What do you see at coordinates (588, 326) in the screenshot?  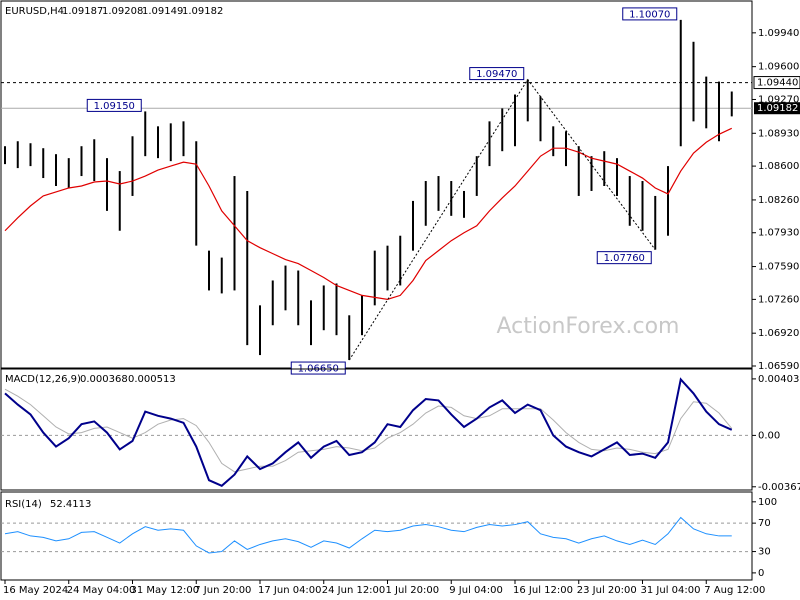 I see `watermark: ActionForex.com` at bounding box center [588, 326].